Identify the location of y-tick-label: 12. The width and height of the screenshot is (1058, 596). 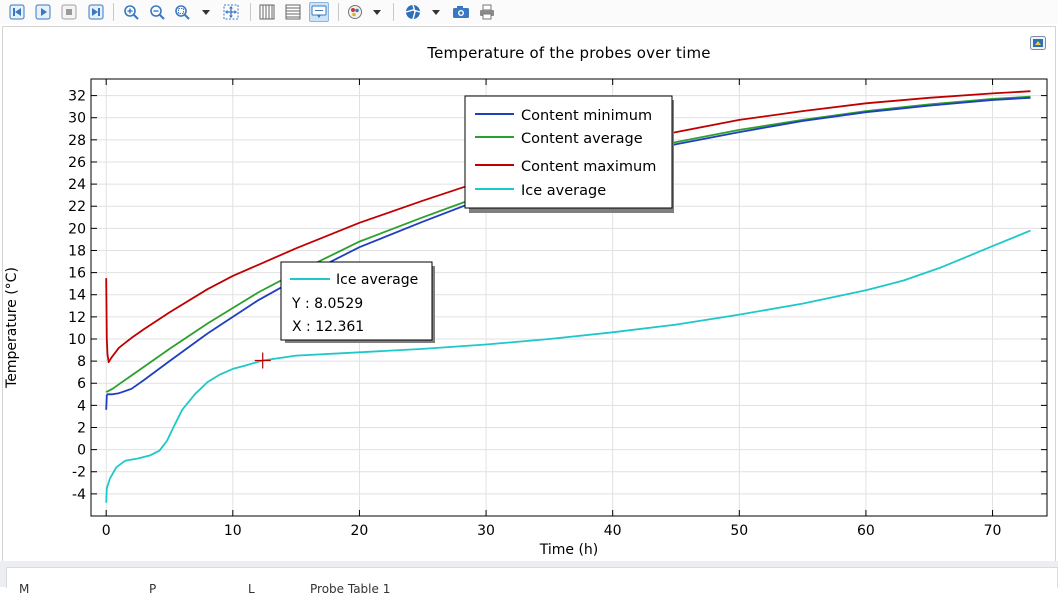
(77, 318).